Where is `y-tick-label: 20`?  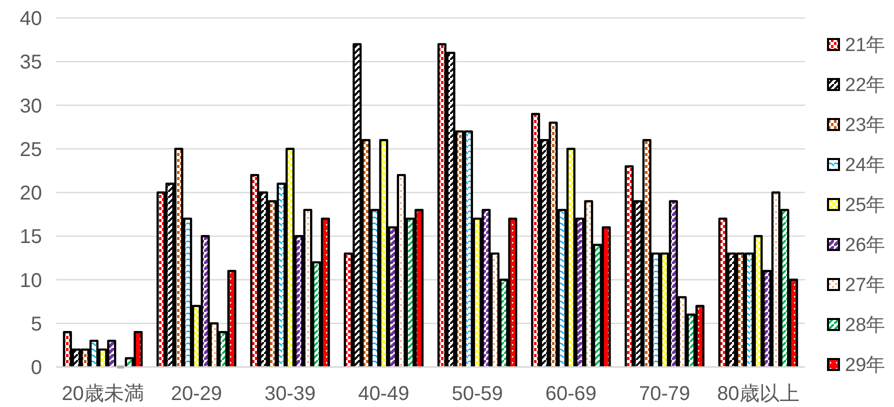 y-tick-label: 20 is located at coordinates (31, 193).